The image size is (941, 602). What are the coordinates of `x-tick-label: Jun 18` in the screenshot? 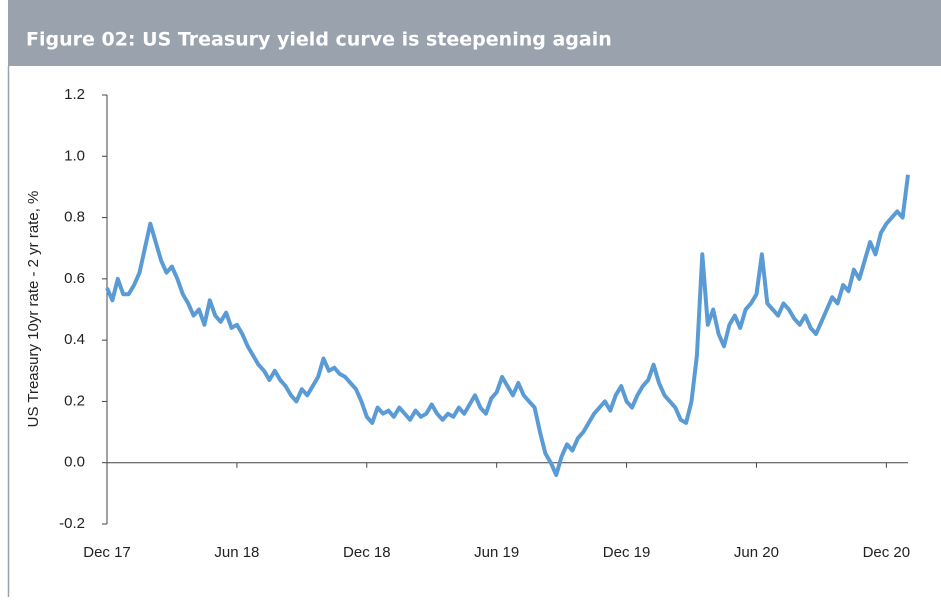 It's located at (236, 552).